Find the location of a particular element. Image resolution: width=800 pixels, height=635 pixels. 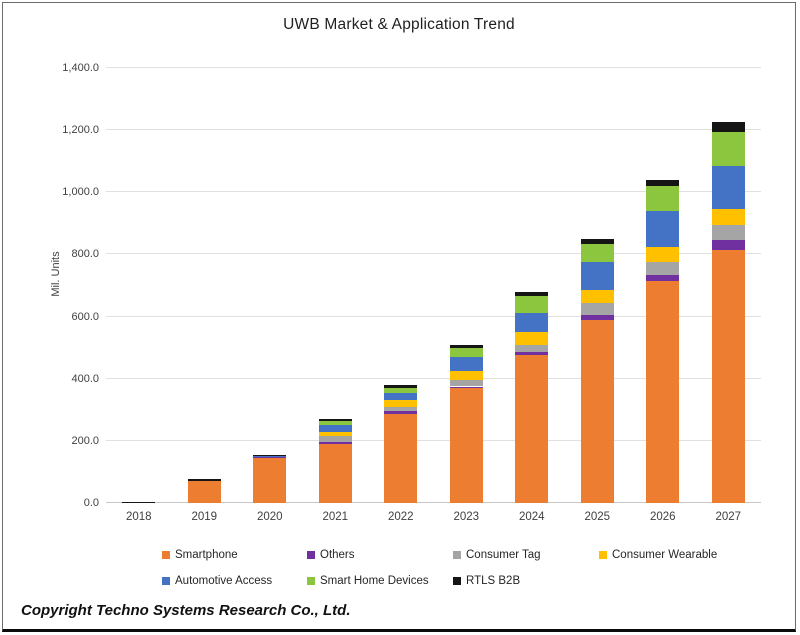

x-axis-line is located at coordinates (433, 502).